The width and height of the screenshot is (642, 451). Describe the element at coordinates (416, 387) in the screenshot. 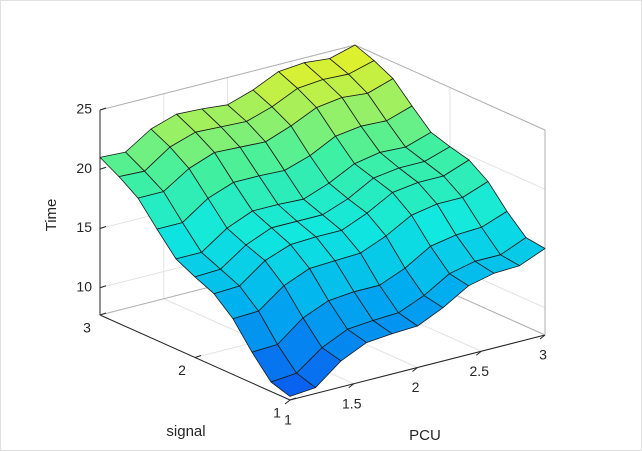

I see `x-tick-label: 2` at that location.